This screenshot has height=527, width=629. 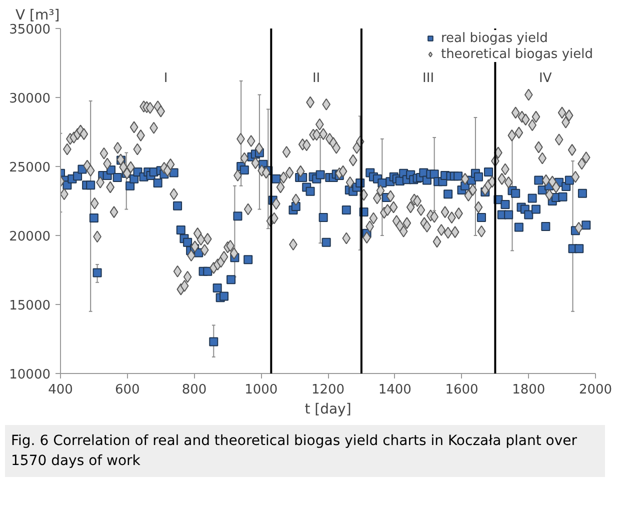 I want to click on x-tick-label: 1600, so click(x=461, y=390).